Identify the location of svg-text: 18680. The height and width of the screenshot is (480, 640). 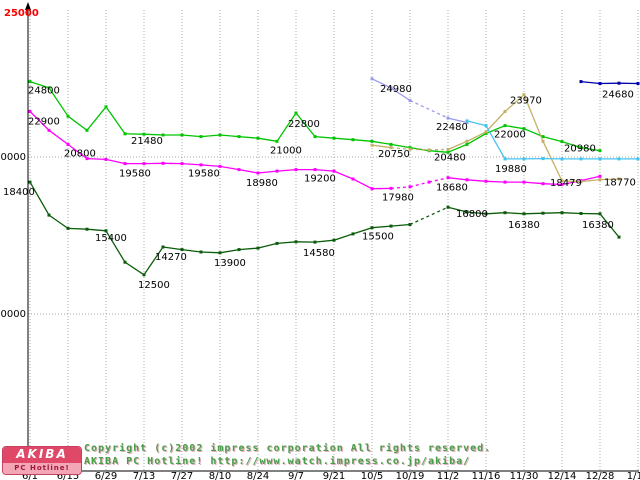
(452, 188).